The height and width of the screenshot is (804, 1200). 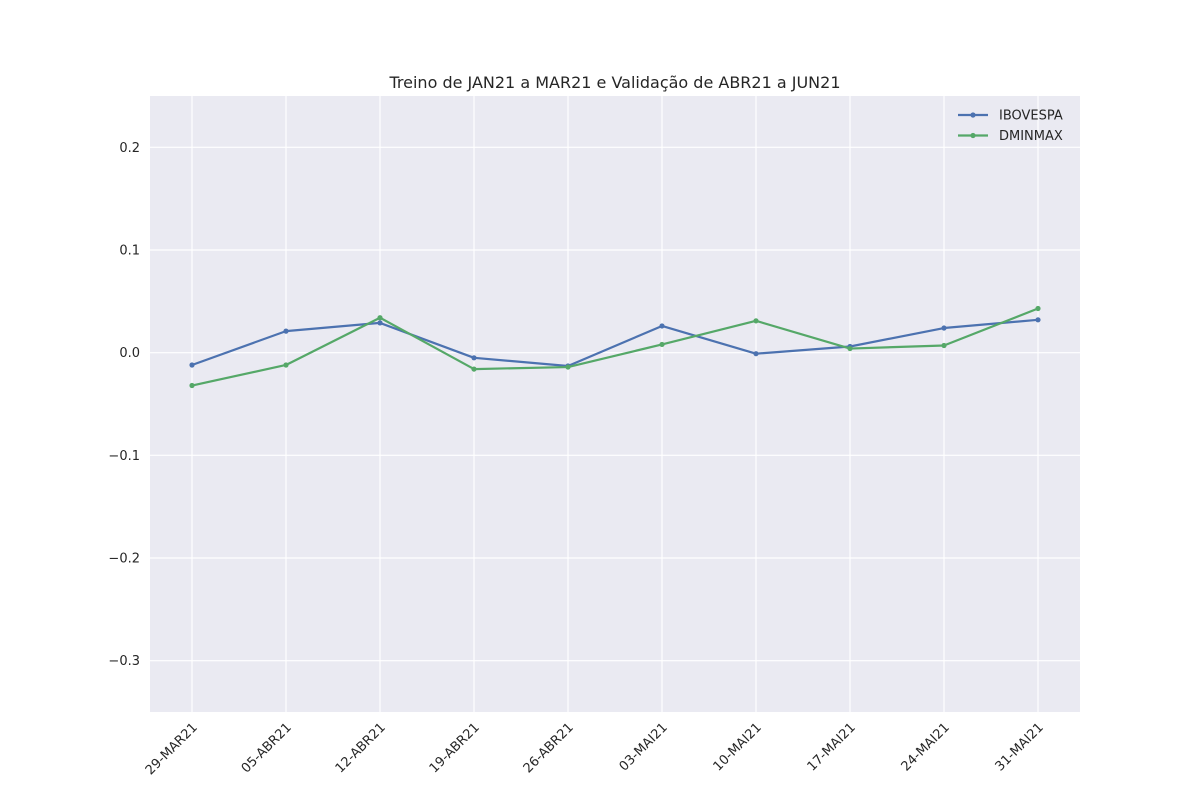 I want to click on y-tick-label: 0.0, so click(x=129, y=353).